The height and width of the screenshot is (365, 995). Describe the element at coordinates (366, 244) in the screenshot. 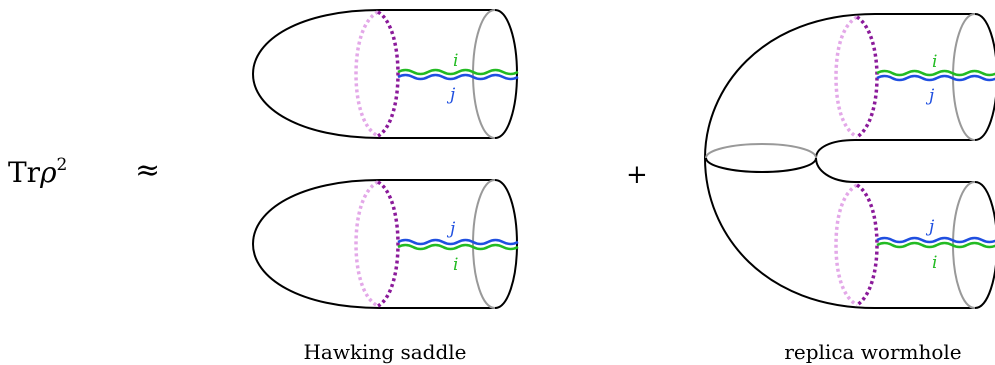

I see `hawking-bottom-surface-back` at that location.